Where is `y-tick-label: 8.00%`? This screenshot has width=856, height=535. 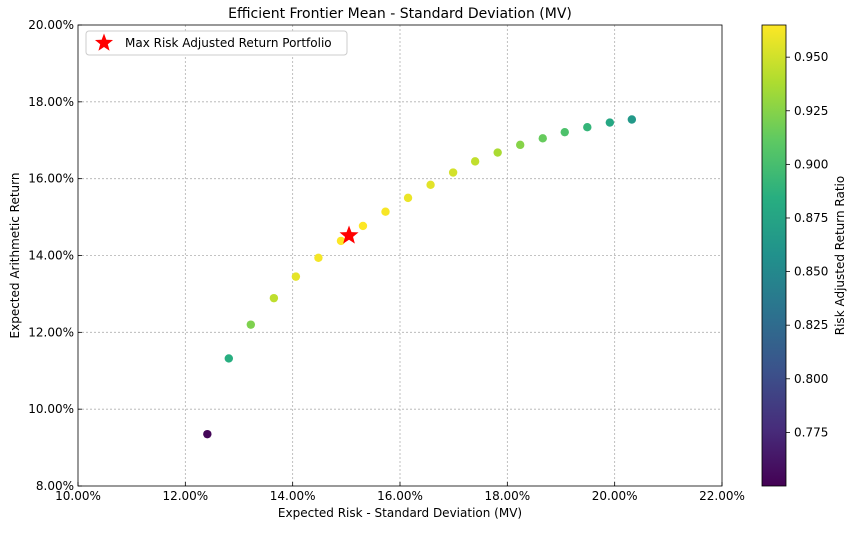
y-tick-label: 8.00% is located at coordinates (55, 486).